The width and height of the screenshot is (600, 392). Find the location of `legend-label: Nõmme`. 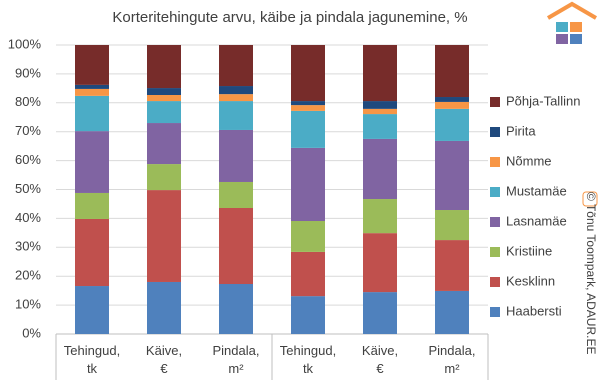

legend-label: Nõmme is located at coordinates (529, 160).